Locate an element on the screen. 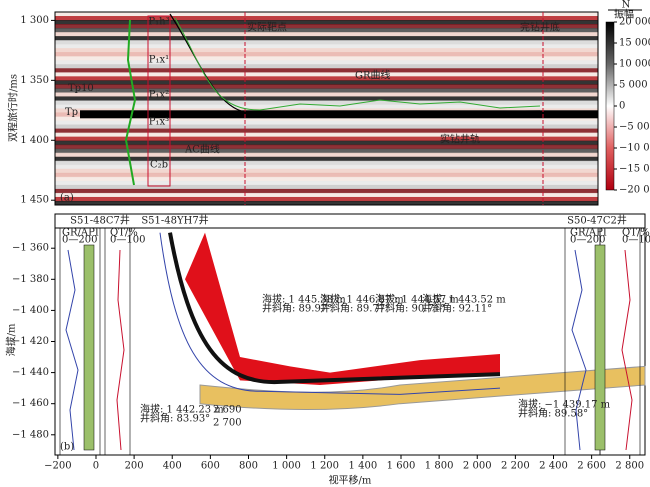 The width and height of the screenshot is (650, 487). annotation: 海拔: −1 439.17 m is located at coordinates (564, 404).